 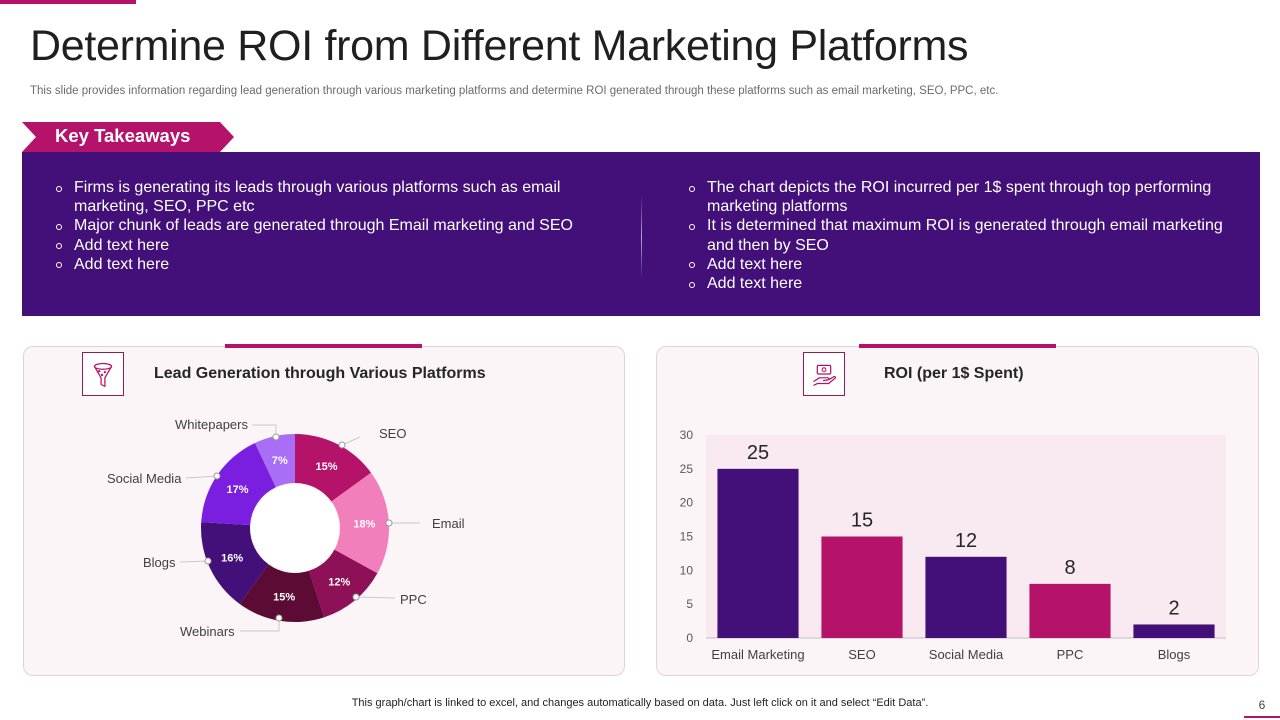 I want to click on x-category-label: PPC, so click(x=1070, y=654).